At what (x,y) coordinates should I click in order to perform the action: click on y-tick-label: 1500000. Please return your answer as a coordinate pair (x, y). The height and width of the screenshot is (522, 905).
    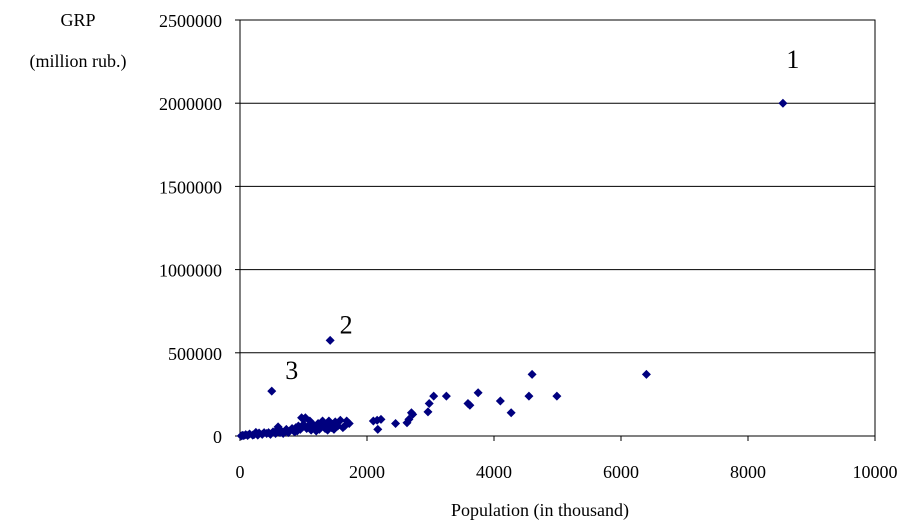
    Looking at the image, I should click on (190, 187).